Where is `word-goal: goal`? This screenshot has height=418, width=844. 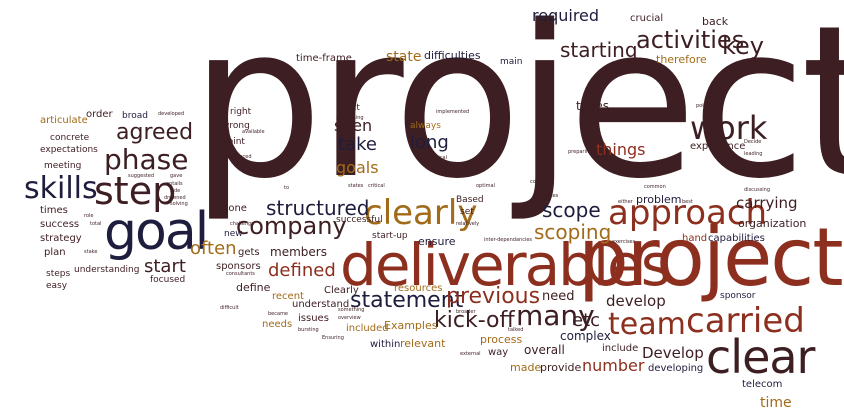 word-goal: goal is located at coordinates (156, 232).